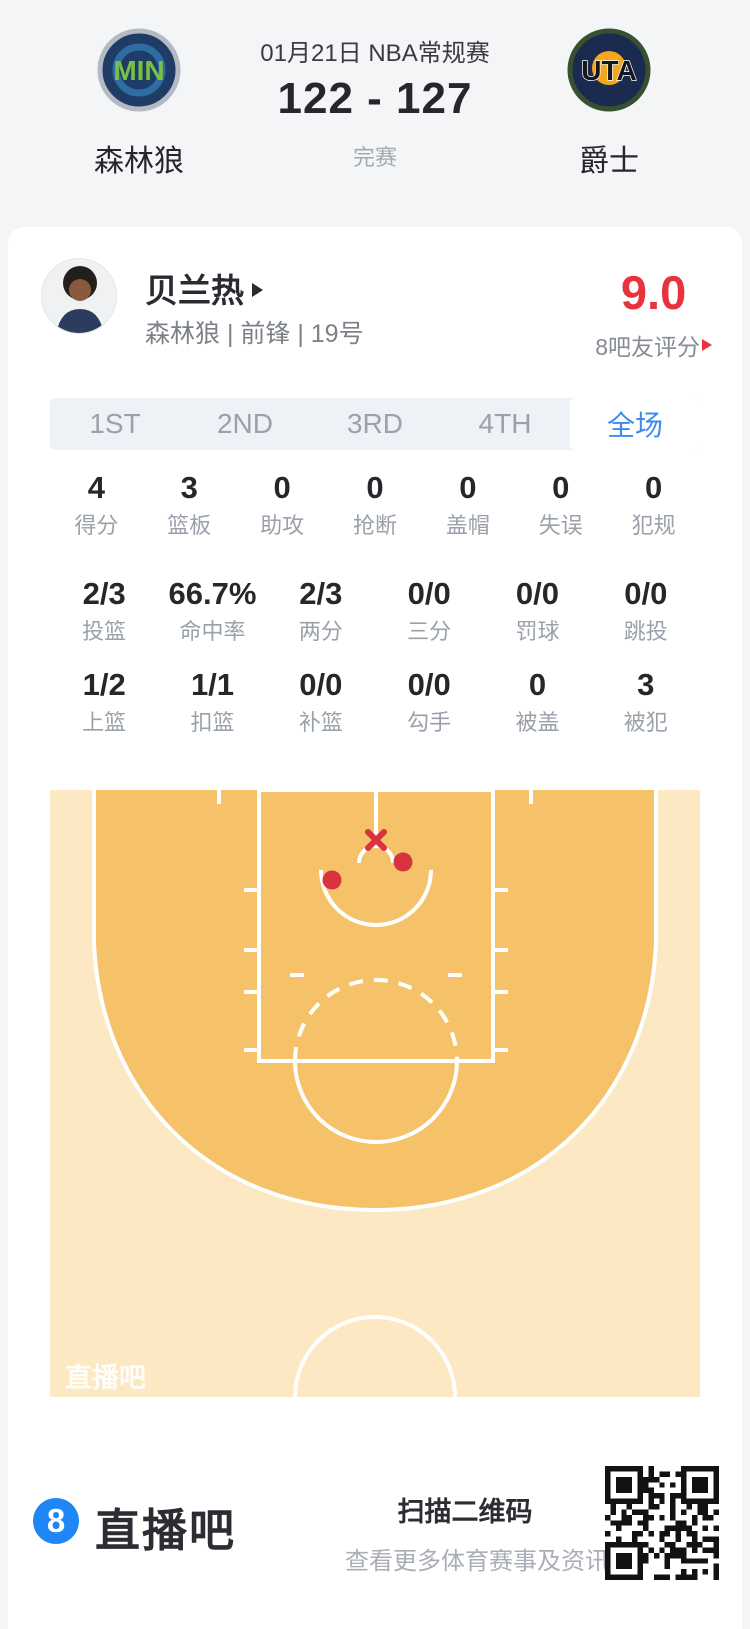  I want to click on player-avatar, so click(79, 296).